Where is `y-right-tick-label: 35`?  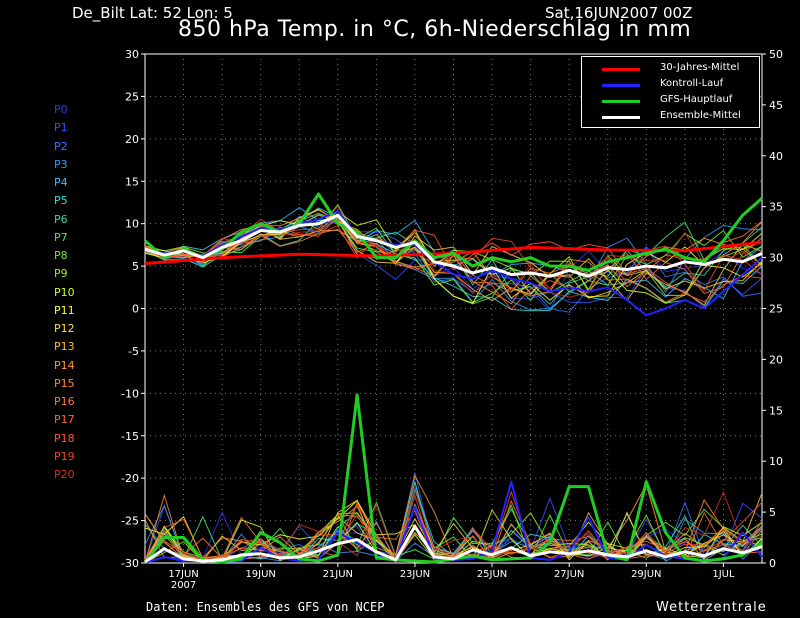 y-right-tick-label: 35 is located at coordinates (776, 207).